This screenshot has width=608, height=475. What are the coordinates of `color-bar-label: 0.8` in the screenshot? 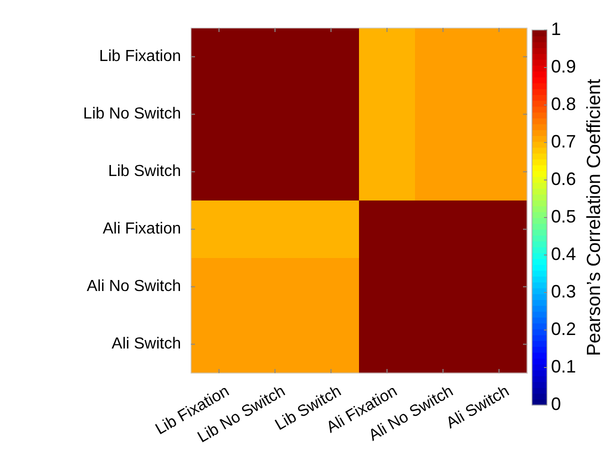 It's located at (563, 104).